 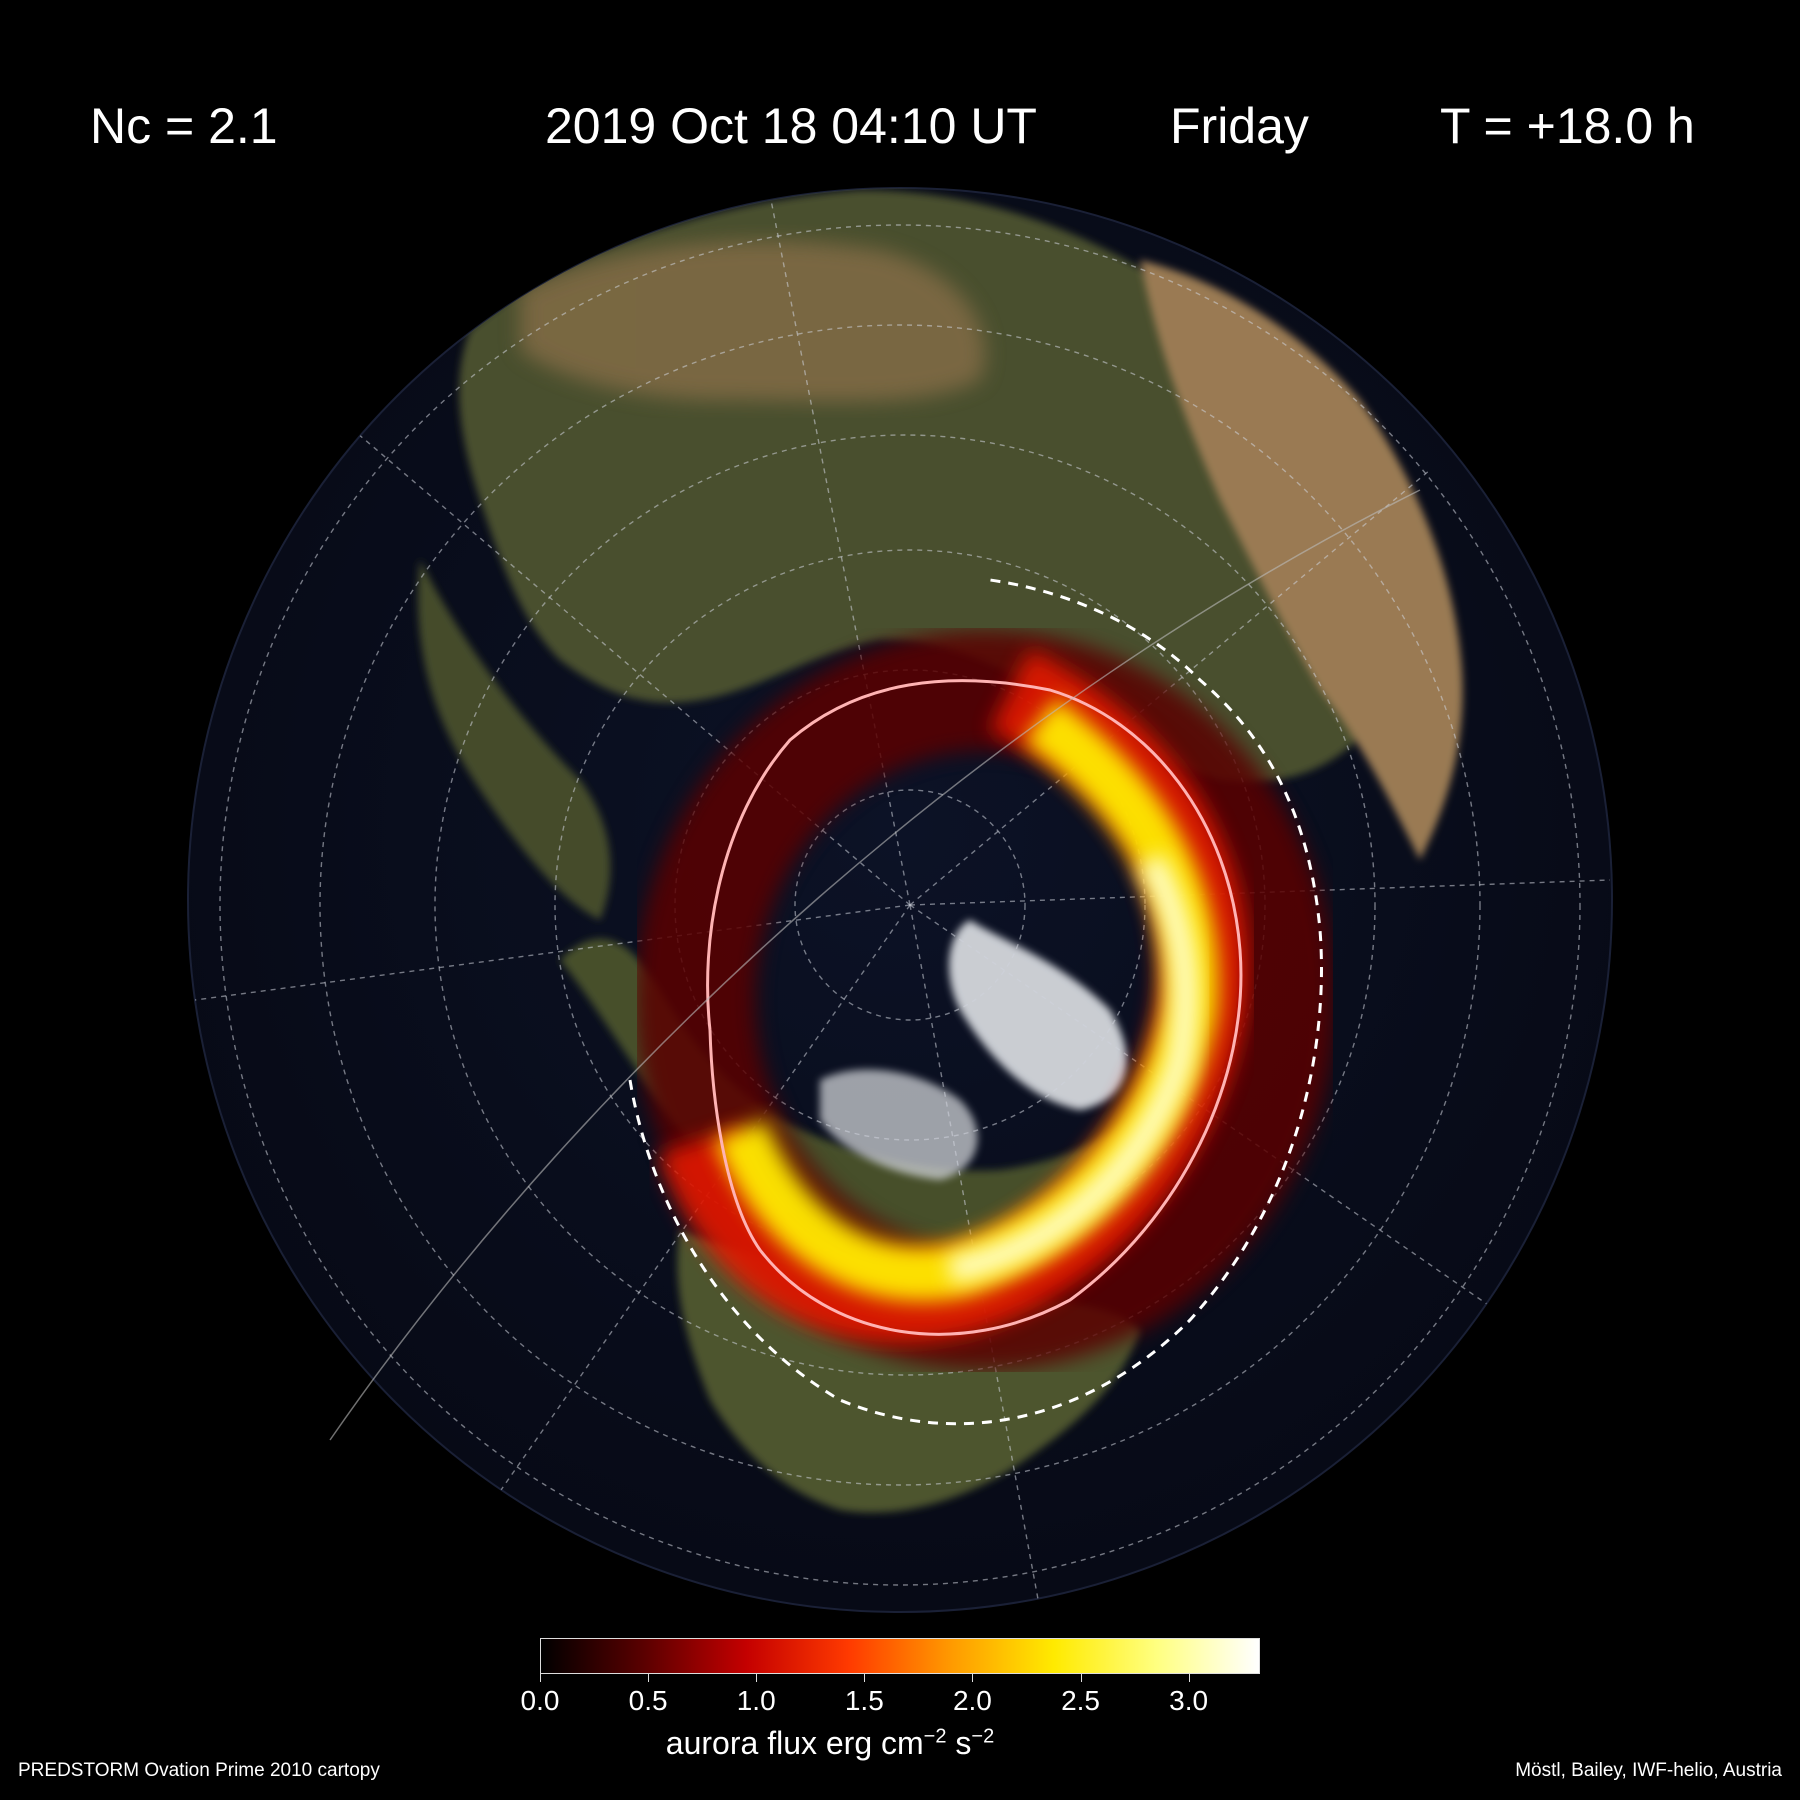 What do you see at coordinates (756, 1700) in the screenshot?
I see `colorbar-tick-label: 1.0` at bounding box center [756, 1700].